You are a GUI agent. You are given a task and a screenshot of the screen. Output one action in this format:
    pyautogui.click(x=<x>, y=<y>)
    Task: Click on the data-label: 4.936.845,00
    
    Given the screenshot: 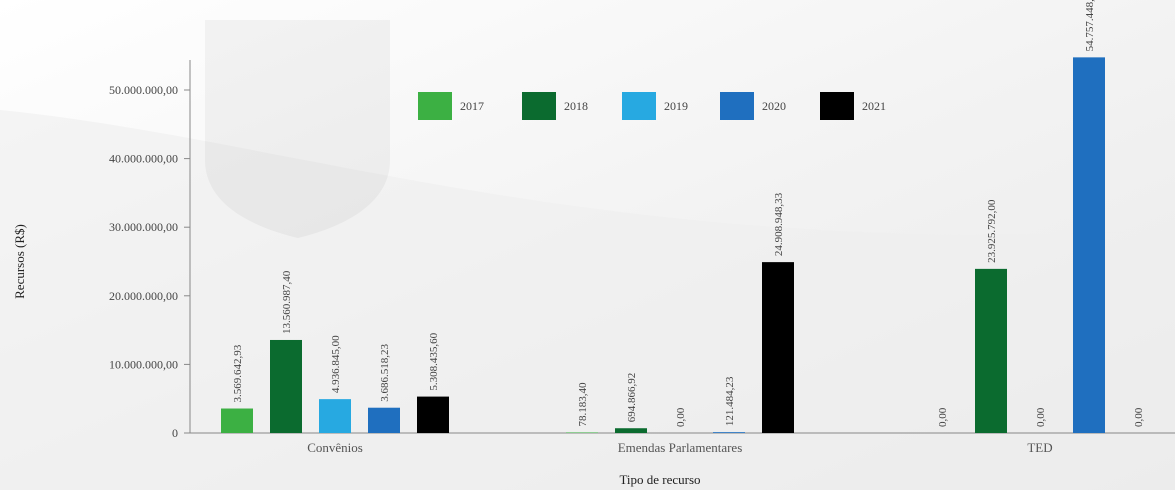 What is the action you would take?
    pyautogui.click(x=336, y=364)
    